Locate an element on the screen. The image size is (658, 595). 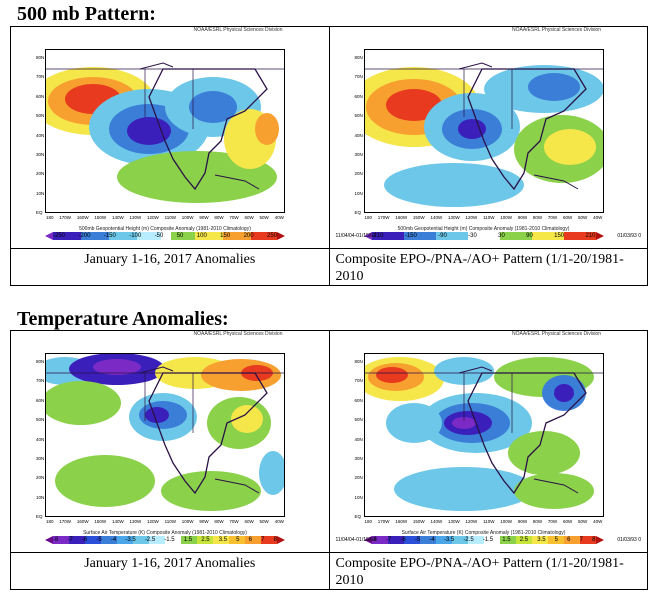
colorbar-tick: 50 is located at coordinates (180, 236).